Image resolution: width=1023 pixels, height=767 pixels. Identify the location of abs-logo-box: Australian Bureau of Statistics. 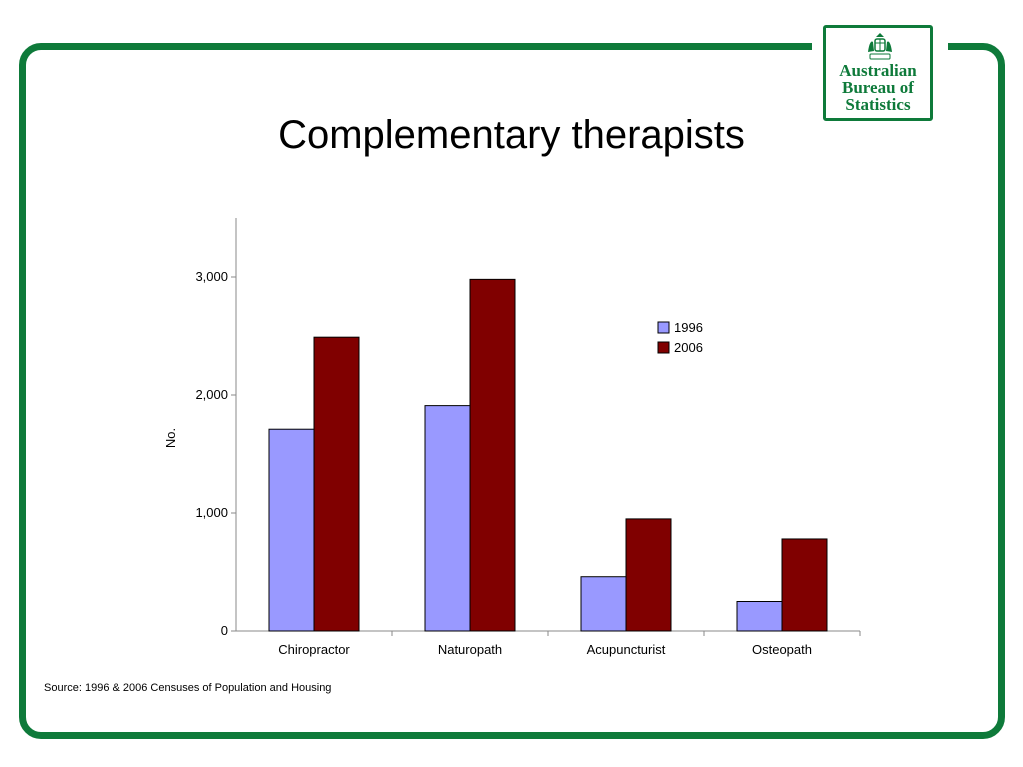
(878, 73).